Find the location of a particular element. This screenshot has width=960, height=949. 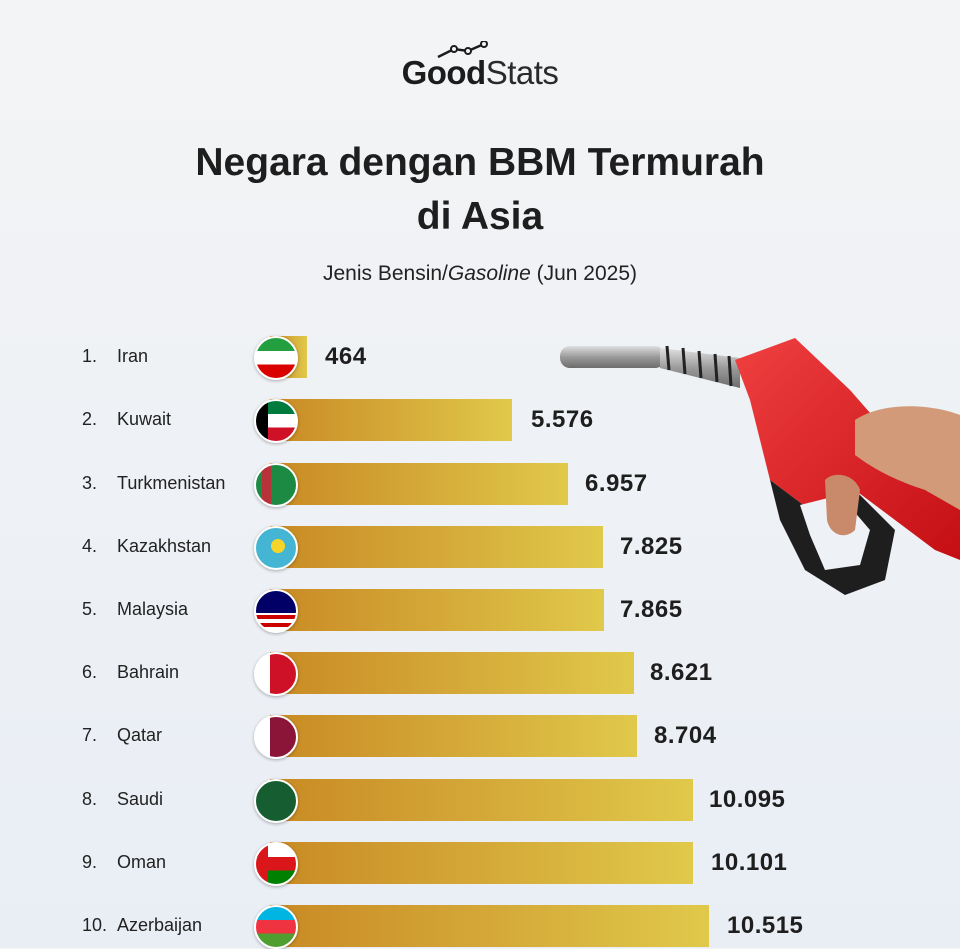

bar-oman is located at coordinates (481, 863).